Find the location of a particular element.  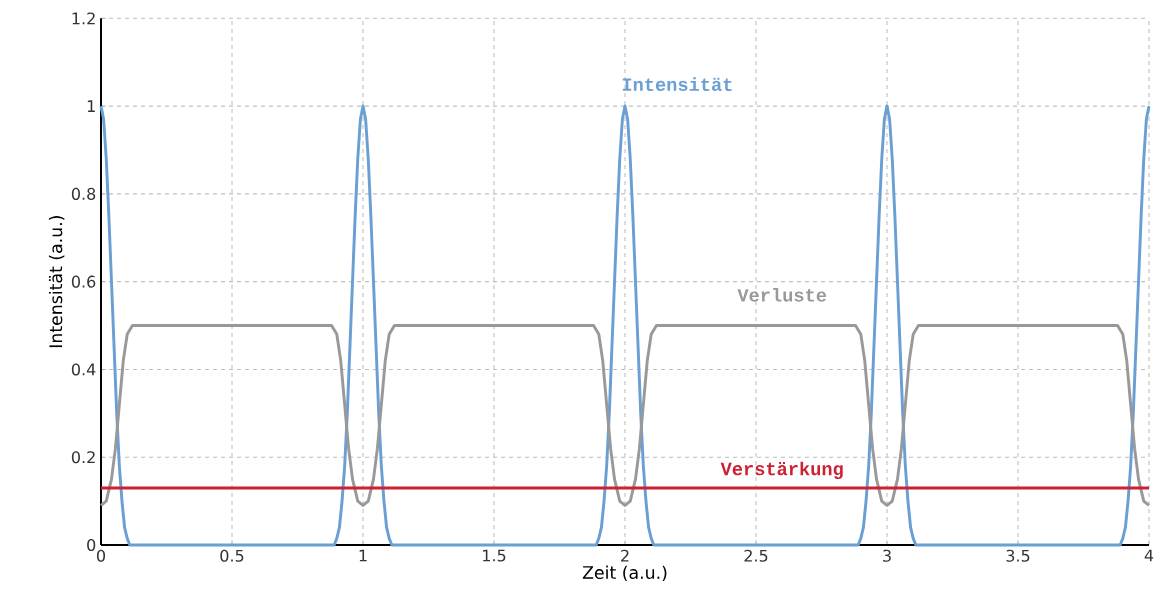

y-tick-label: 0.4 is located at coordinates (83, 369).